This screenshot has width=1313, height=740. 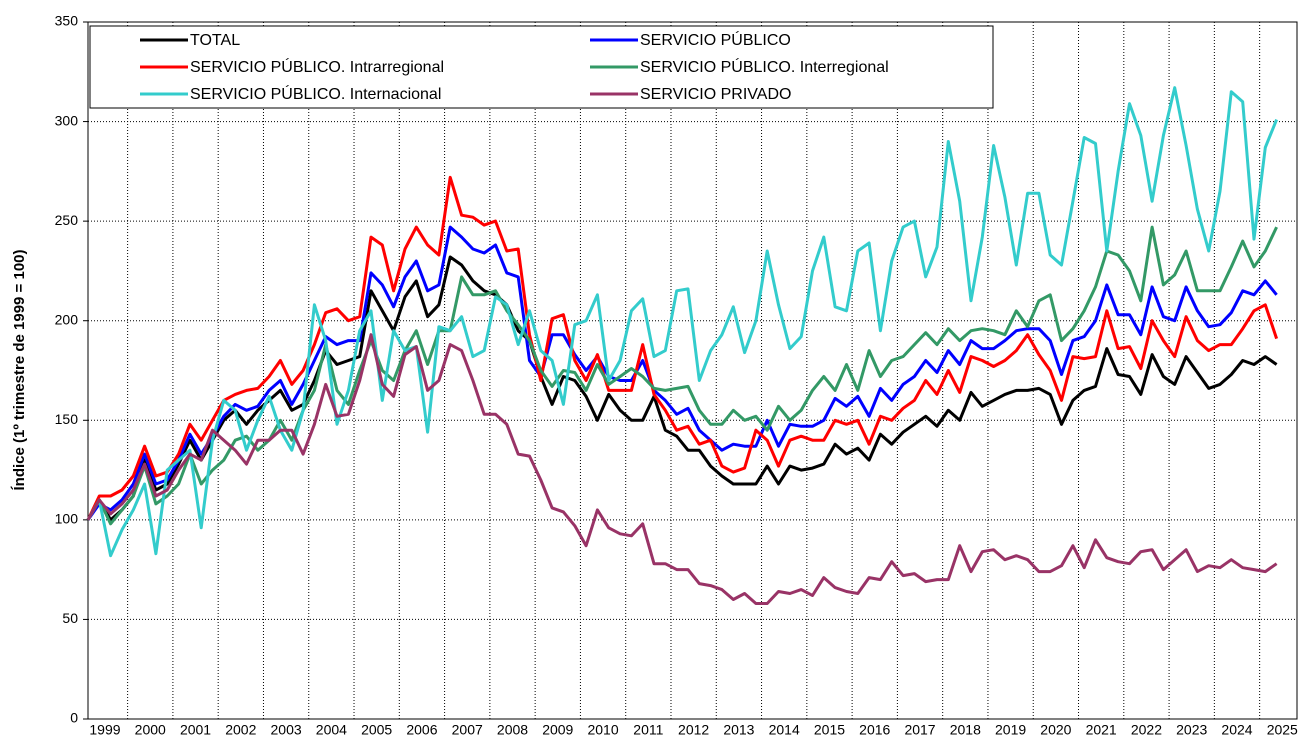 I want to click on x-tick-label: 1999, so click(x=104, y=730).